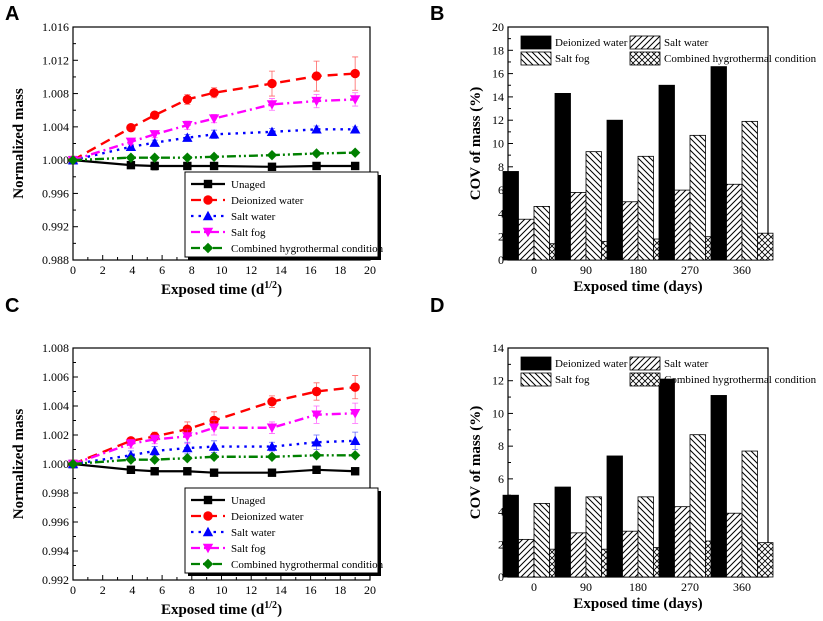 Image resolution: width=823 pixels, height=621 pixels. I want to click on x-tick-label: 18, so click(340, 270).